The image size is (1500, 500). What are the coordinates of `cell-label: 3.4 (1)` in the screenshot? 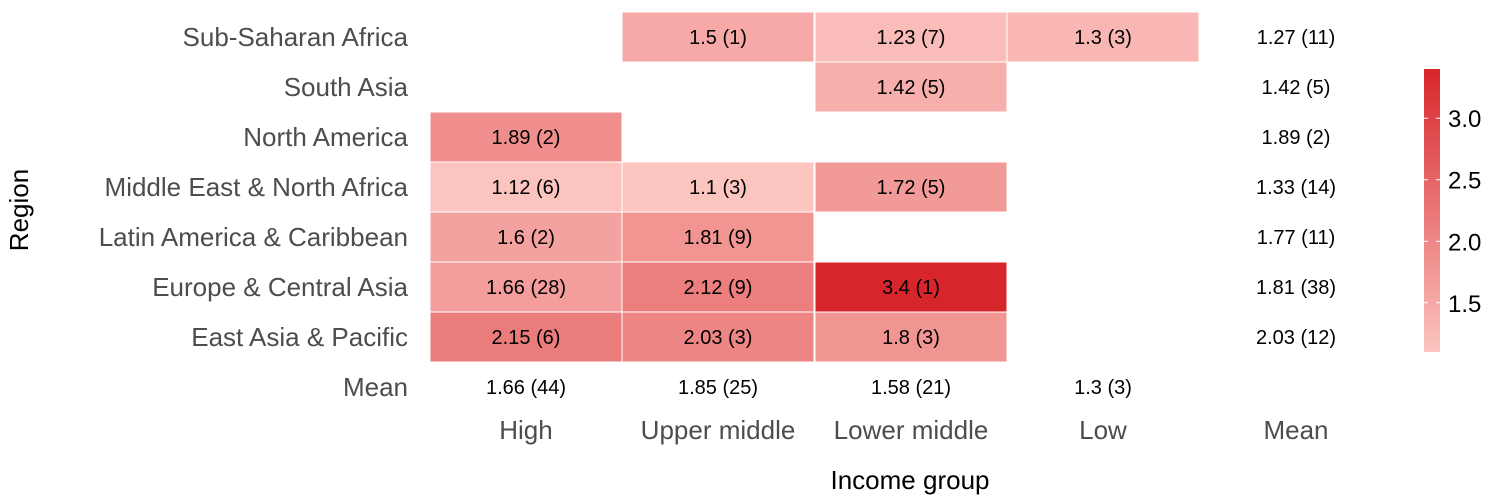 It's located at (911, 288).